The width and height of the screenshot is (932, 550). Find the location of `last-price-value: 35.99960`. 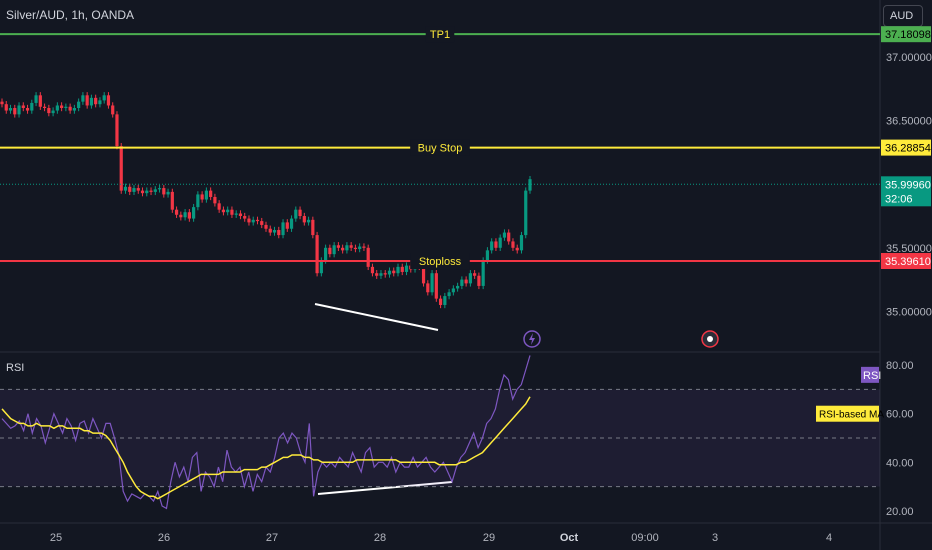

last-price-value: 35.99960 is located at coordinates (908, 185).